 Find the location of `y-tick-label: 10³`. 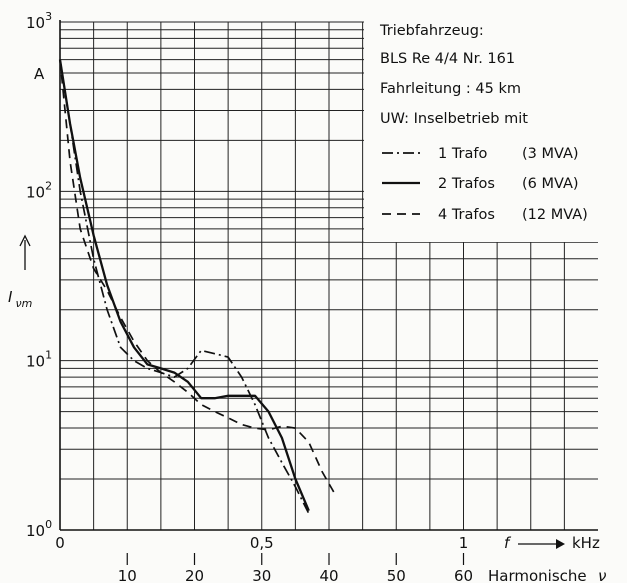

y-tick-label: 10³ is located at coordinates (39, 21).